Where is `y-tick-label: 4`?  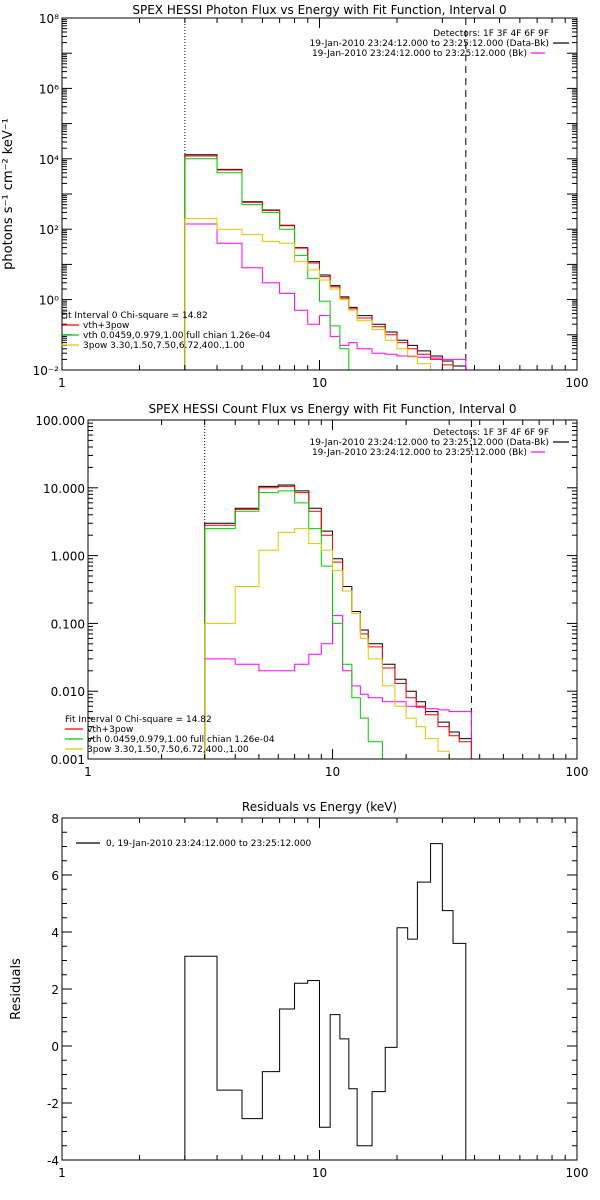
y-tick-label: 4 is located at coordinates (55, 933).